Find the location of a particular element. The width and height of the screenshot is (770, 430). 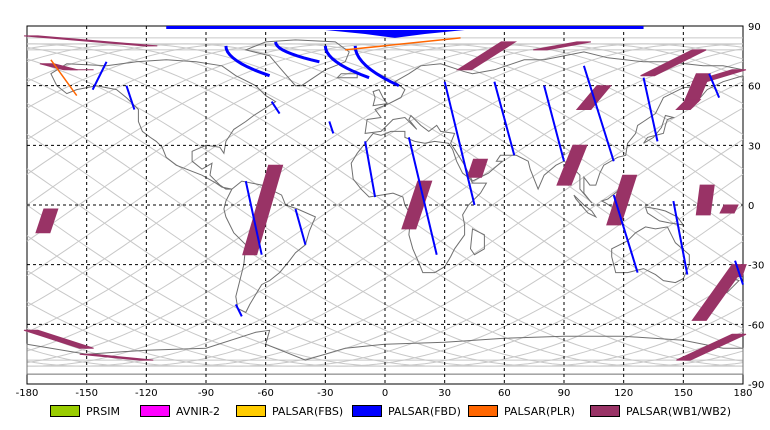

lon-tick-label: -150 is located at coordinates (86, 393).